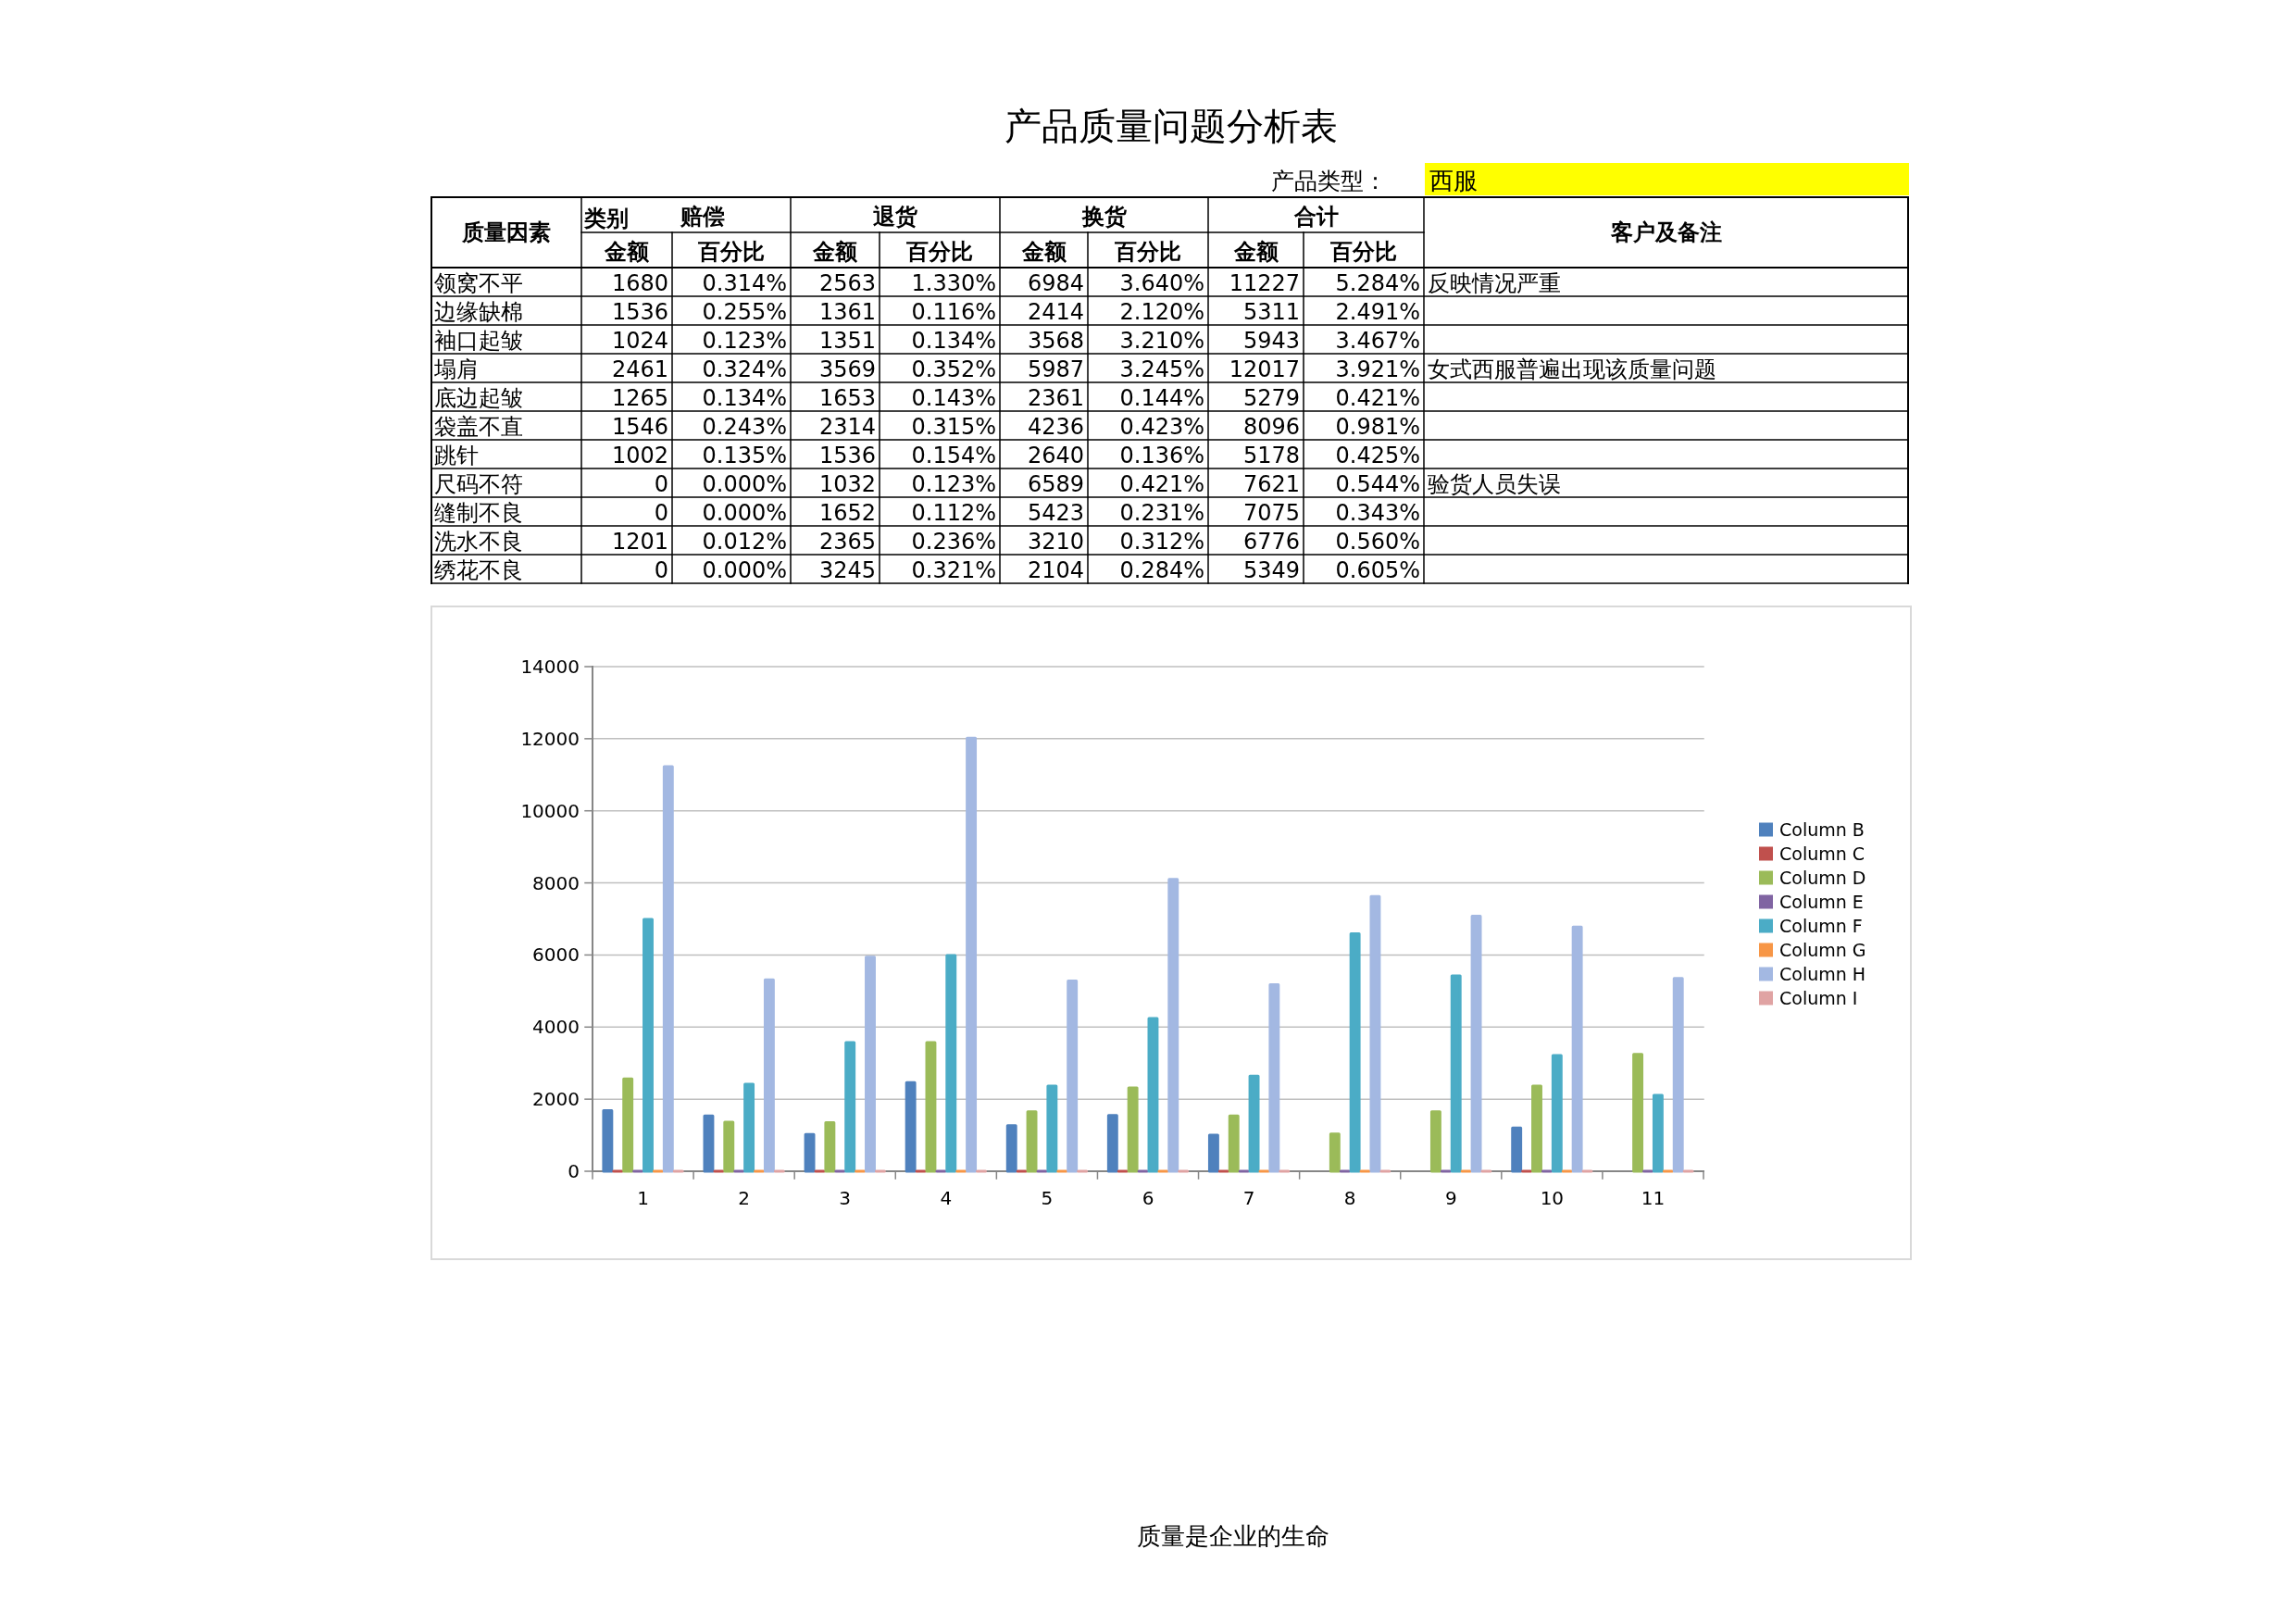  I want to click on cell: 0.605%, so click(1377, 570).